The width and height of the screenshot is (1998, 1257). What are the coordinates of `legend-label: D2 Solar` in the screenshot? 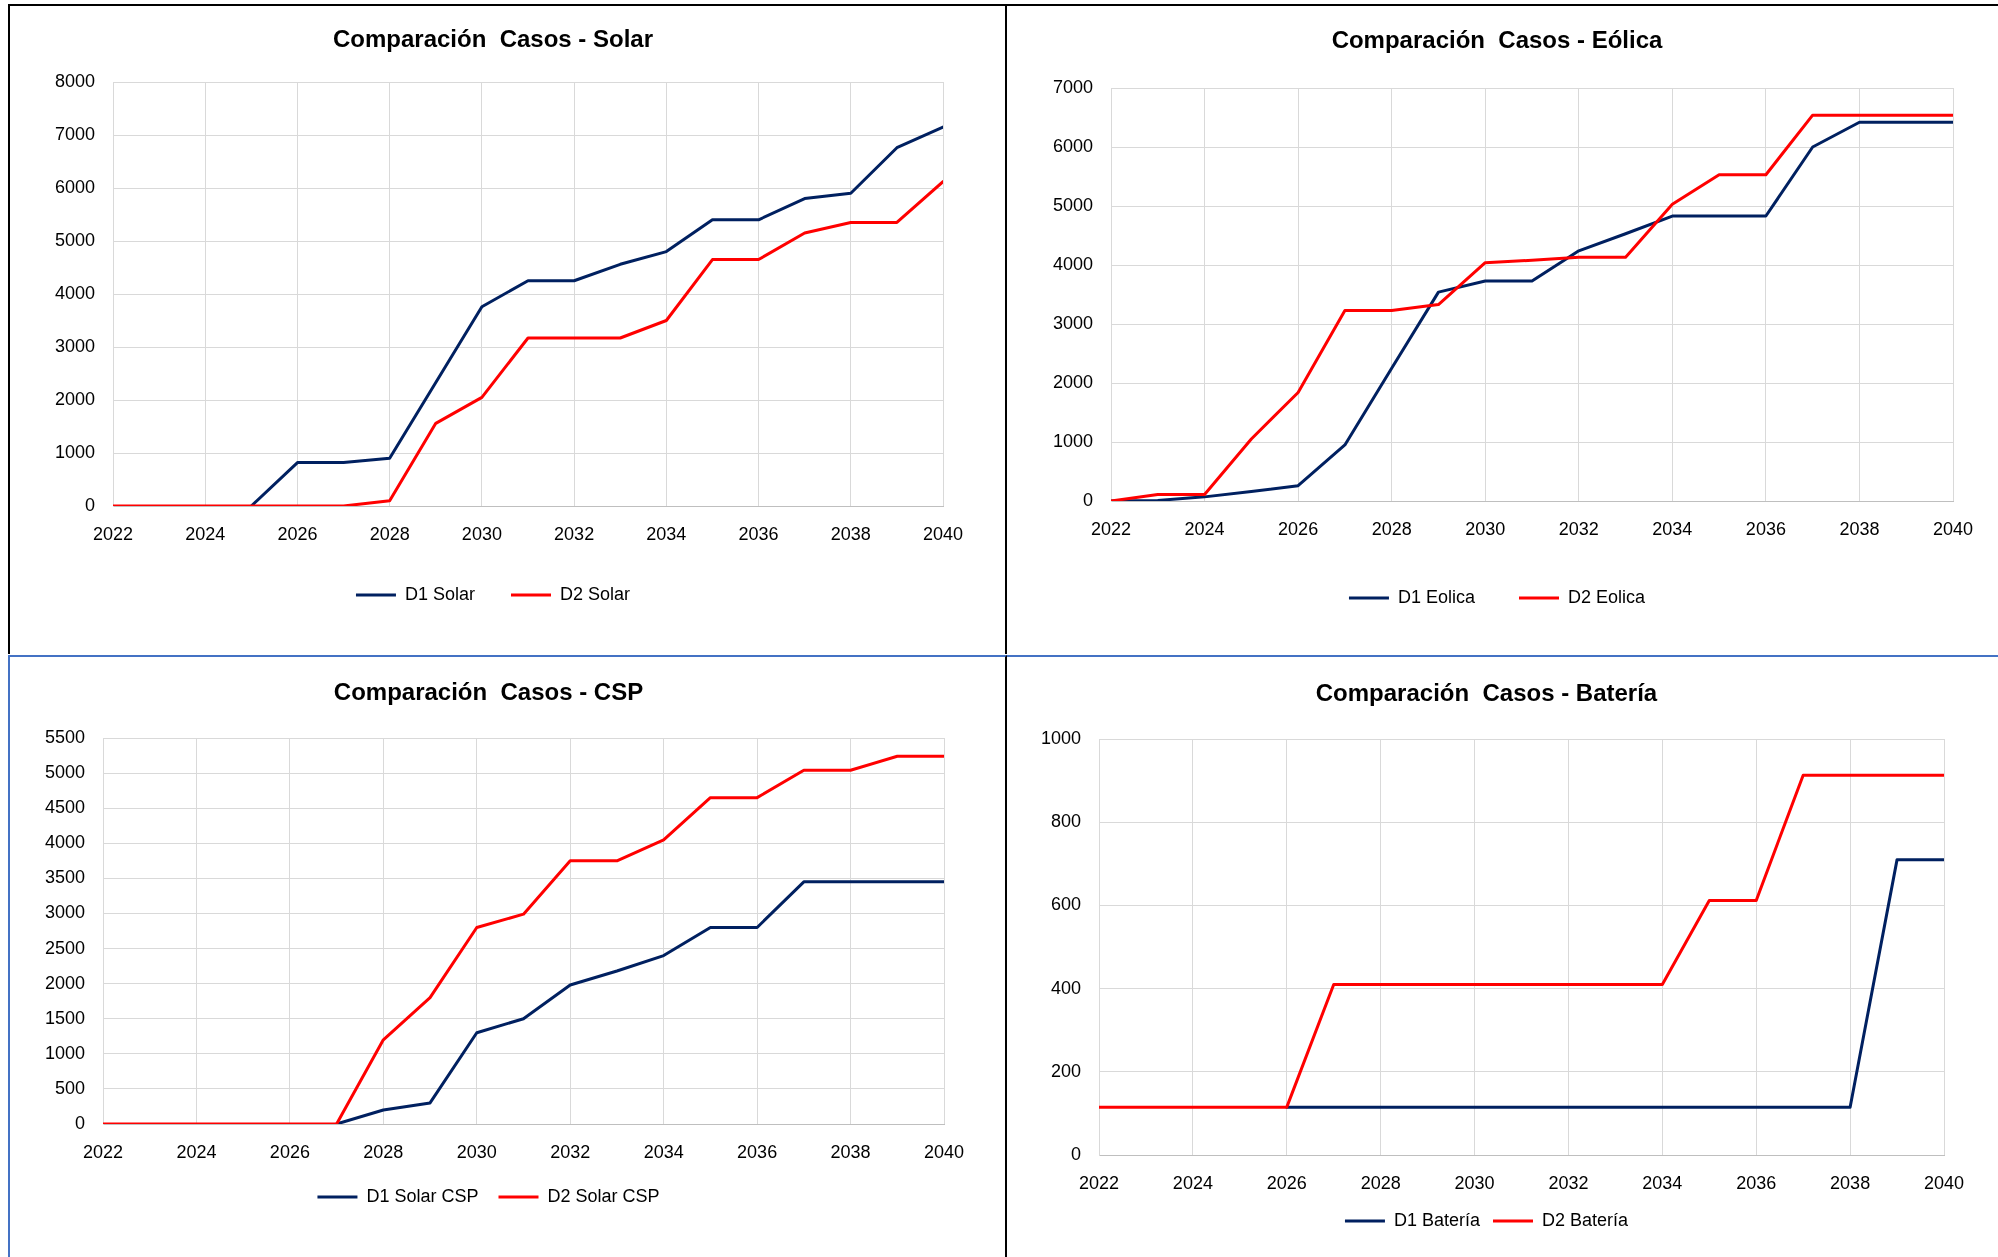 It's located at (595, 593).